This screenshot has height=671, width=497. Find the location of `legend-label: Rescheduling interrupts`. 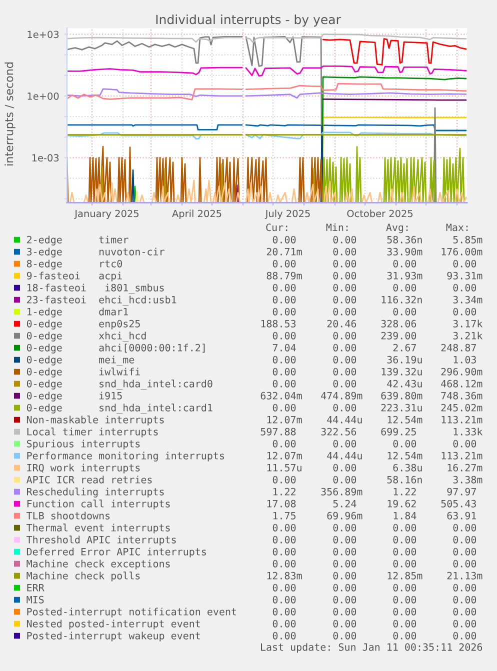

legend-label: Rescheduling interrupts is located at coordinates (95, 493).